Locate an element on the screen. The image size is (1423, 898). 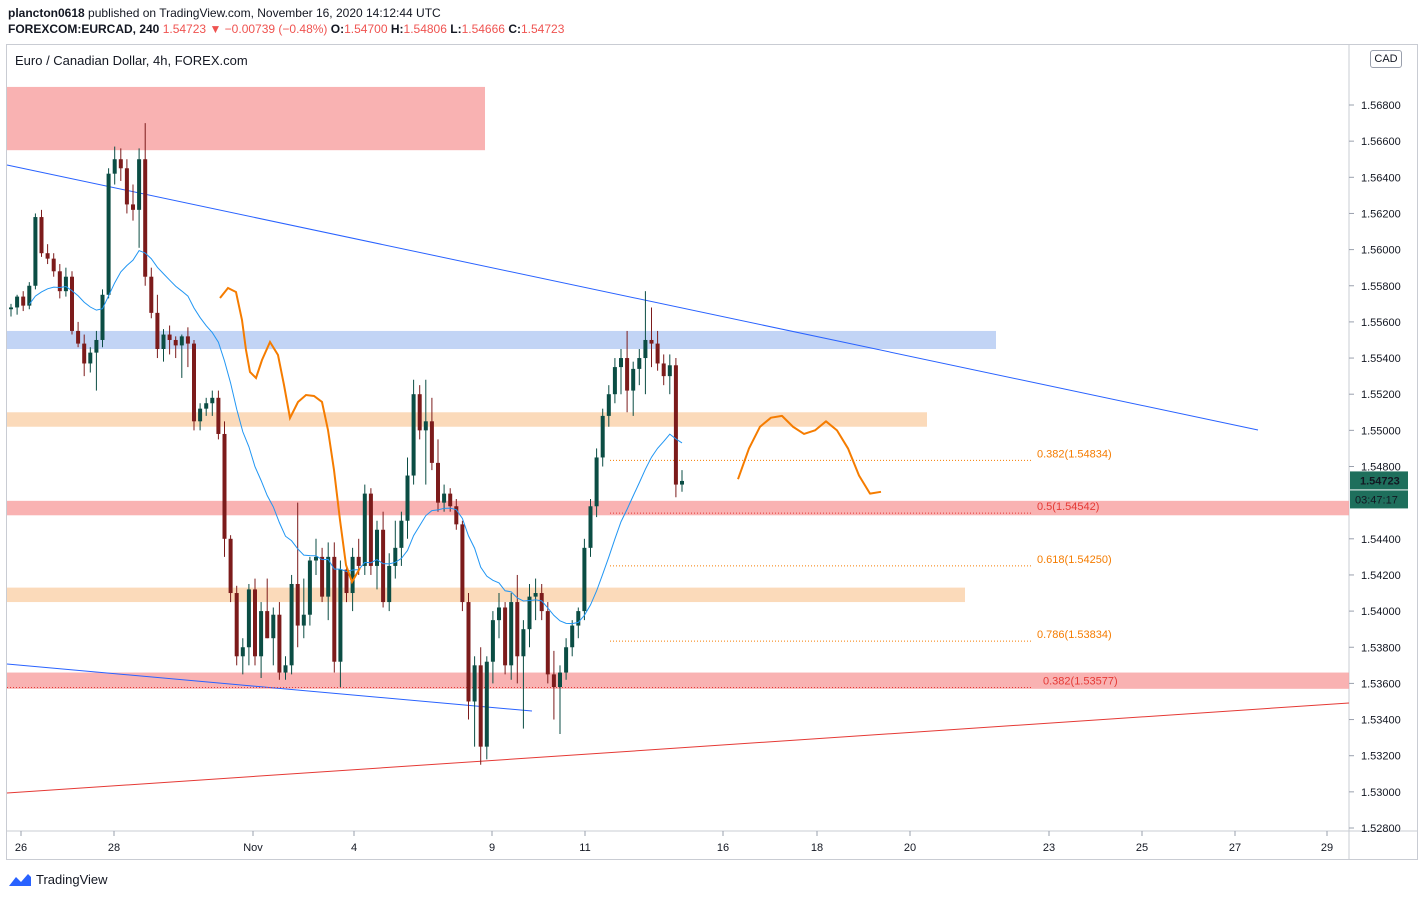
watermark-text: TradingView is located at coordinates (72, 879).